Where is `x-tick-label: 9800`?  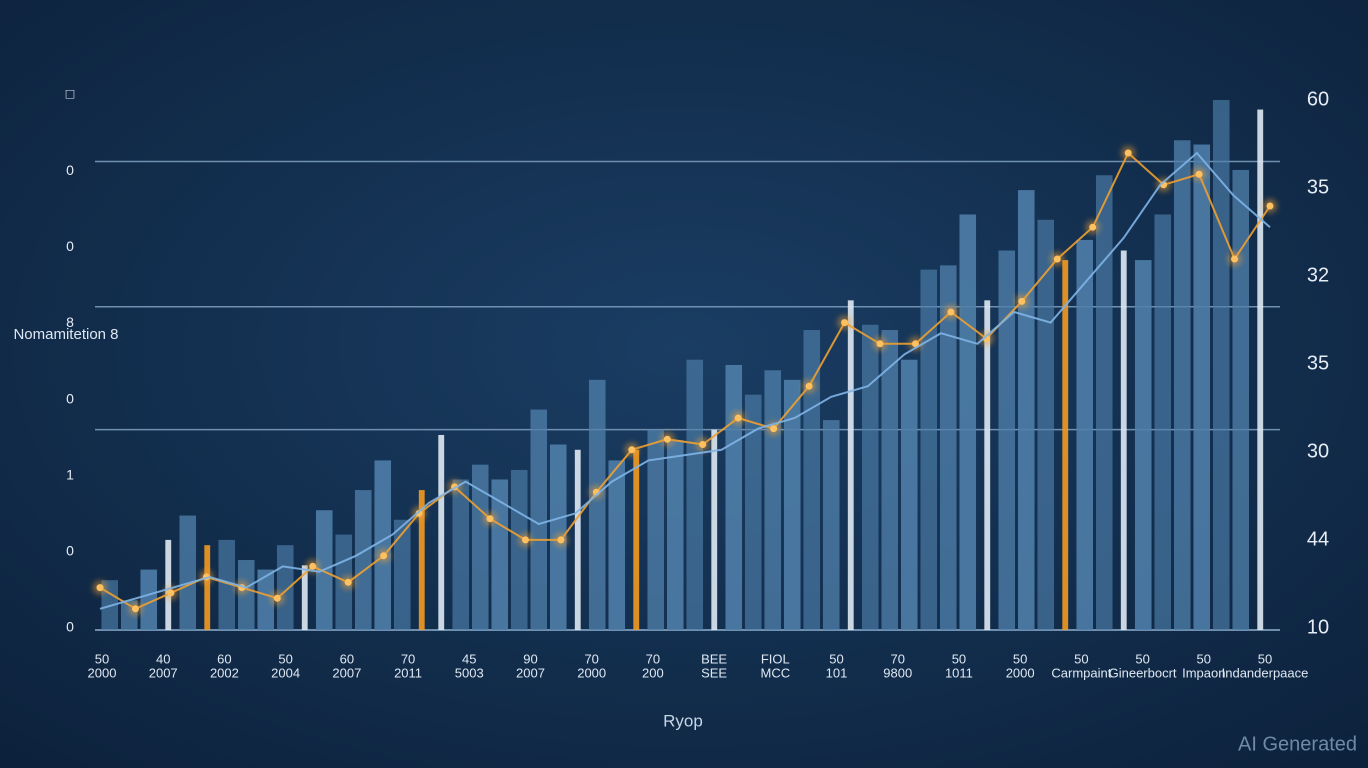 x-tick-label: 9800 is located at coordinates (897, 672).